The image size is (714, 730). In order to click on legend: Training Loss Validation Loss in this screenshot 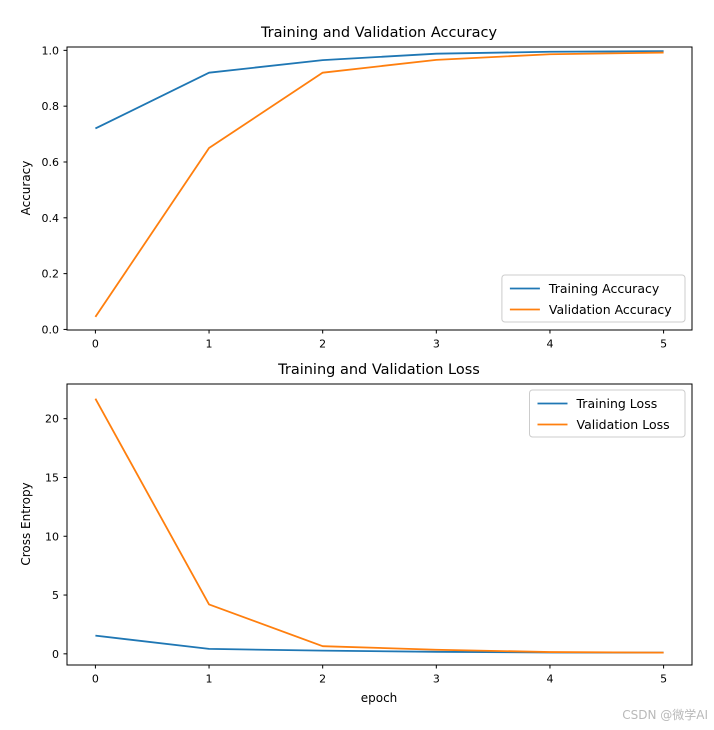, I will do `click(607, 413)`.